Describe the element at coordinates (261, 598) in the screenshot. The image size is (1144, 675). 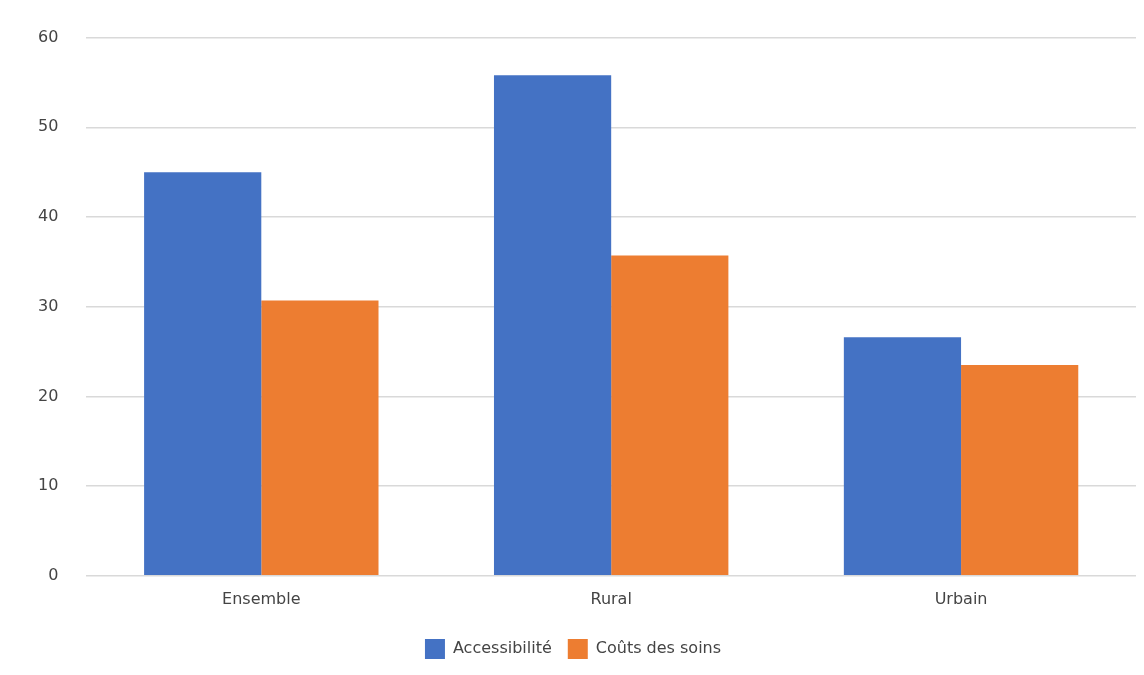
I see `x-tick-label: Ensemble` at that location.